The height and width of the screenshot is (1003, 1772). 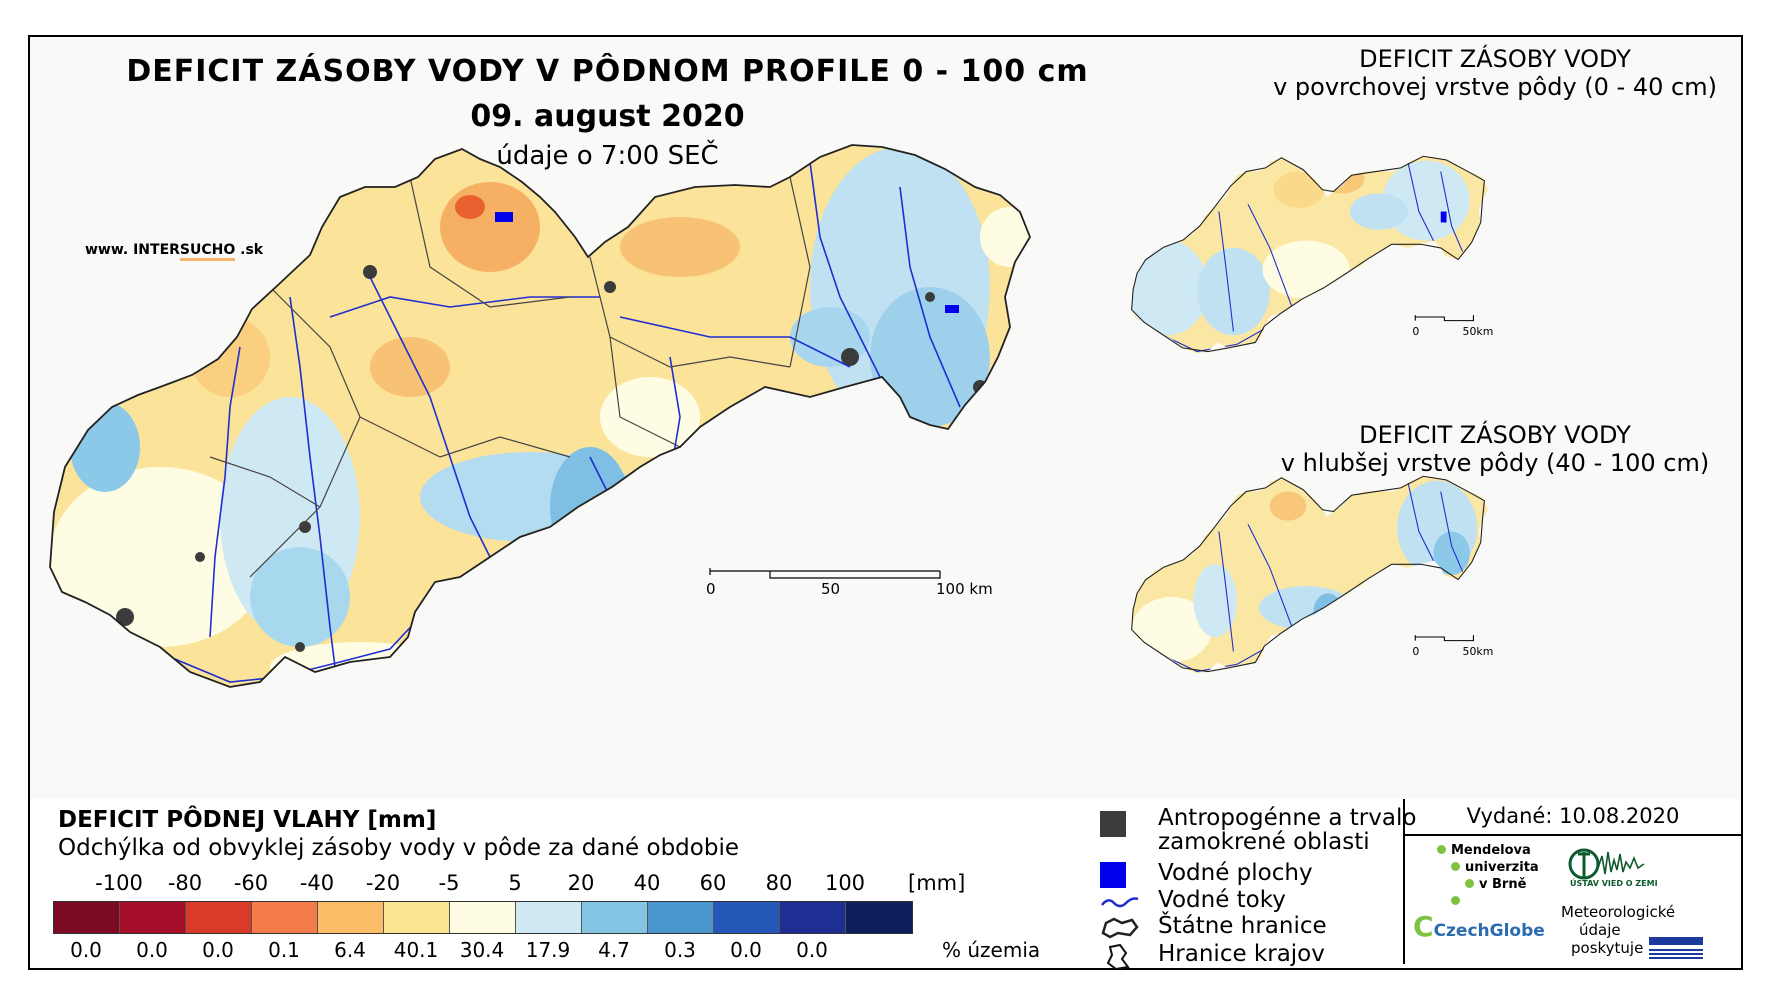 What do you see at coordinates (1478, 331) in the screenshot?
I see `inset-top-scale-50: 50km` at bounding box center [1478, 331].